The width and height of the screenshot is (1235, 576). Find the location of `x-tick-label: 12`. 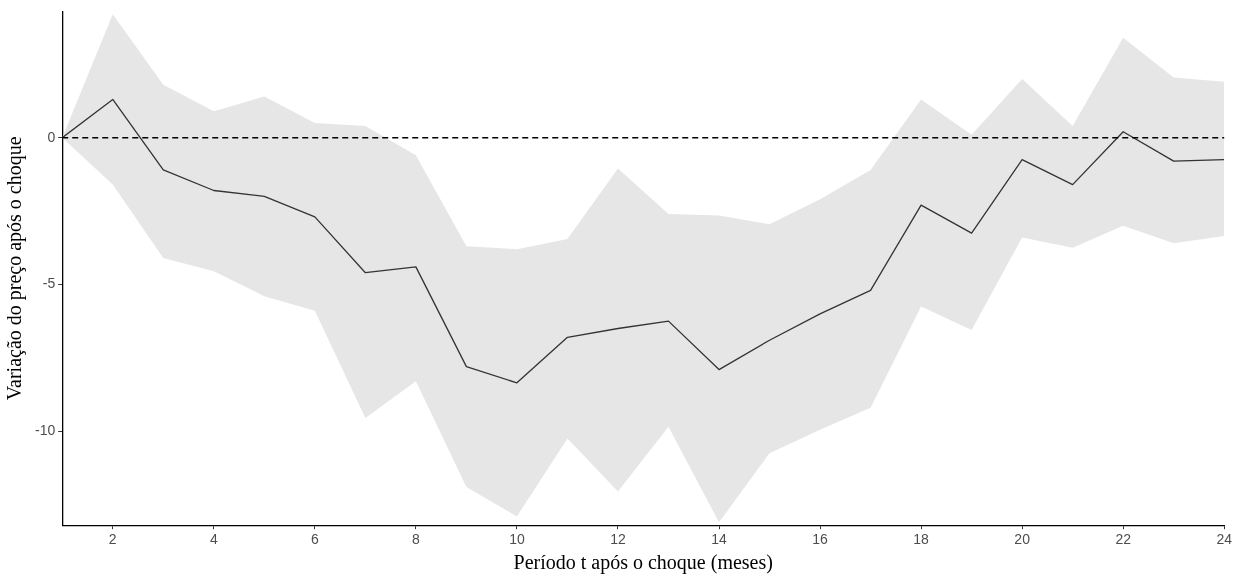

x-tick-label: 12 is located at coordinates (618, 539).